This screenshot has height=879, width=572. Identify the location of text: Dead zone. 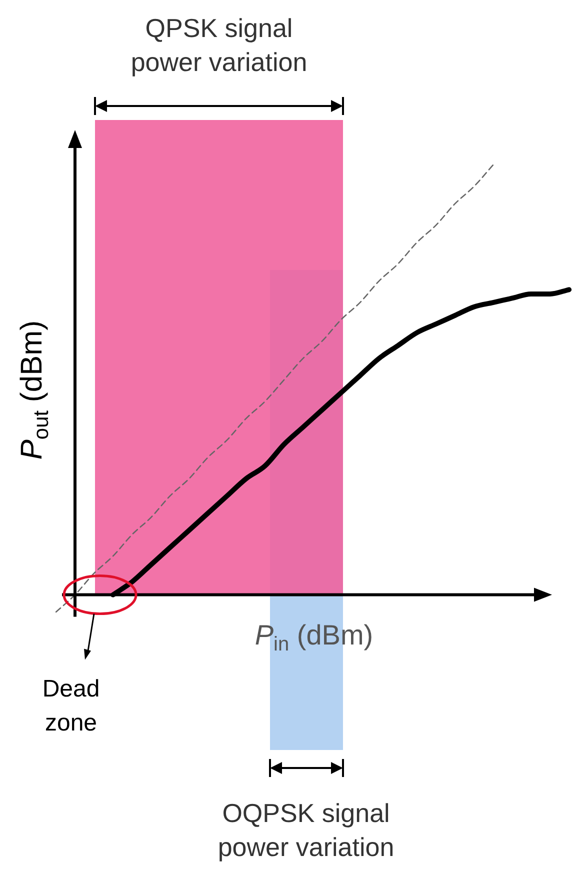
(71, 706).